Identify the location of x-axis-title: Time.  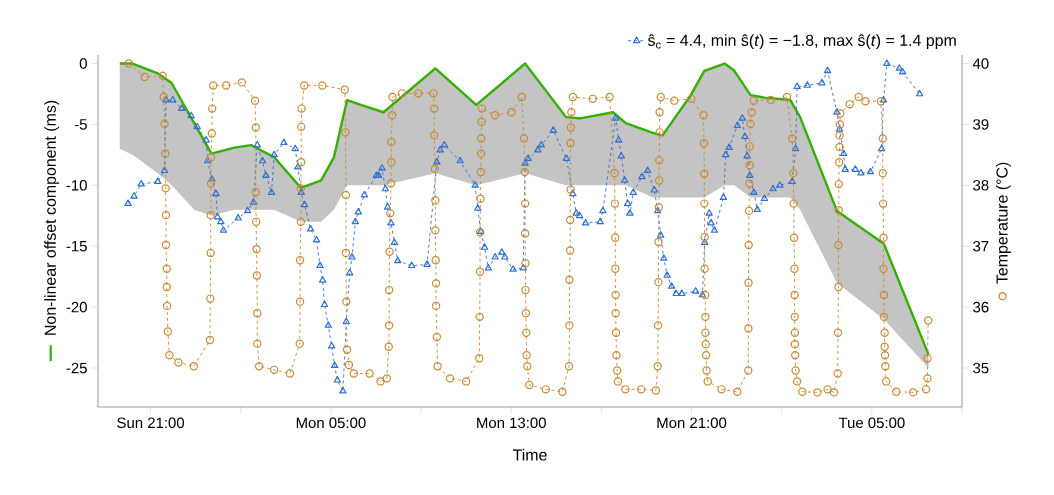
(529, 454).